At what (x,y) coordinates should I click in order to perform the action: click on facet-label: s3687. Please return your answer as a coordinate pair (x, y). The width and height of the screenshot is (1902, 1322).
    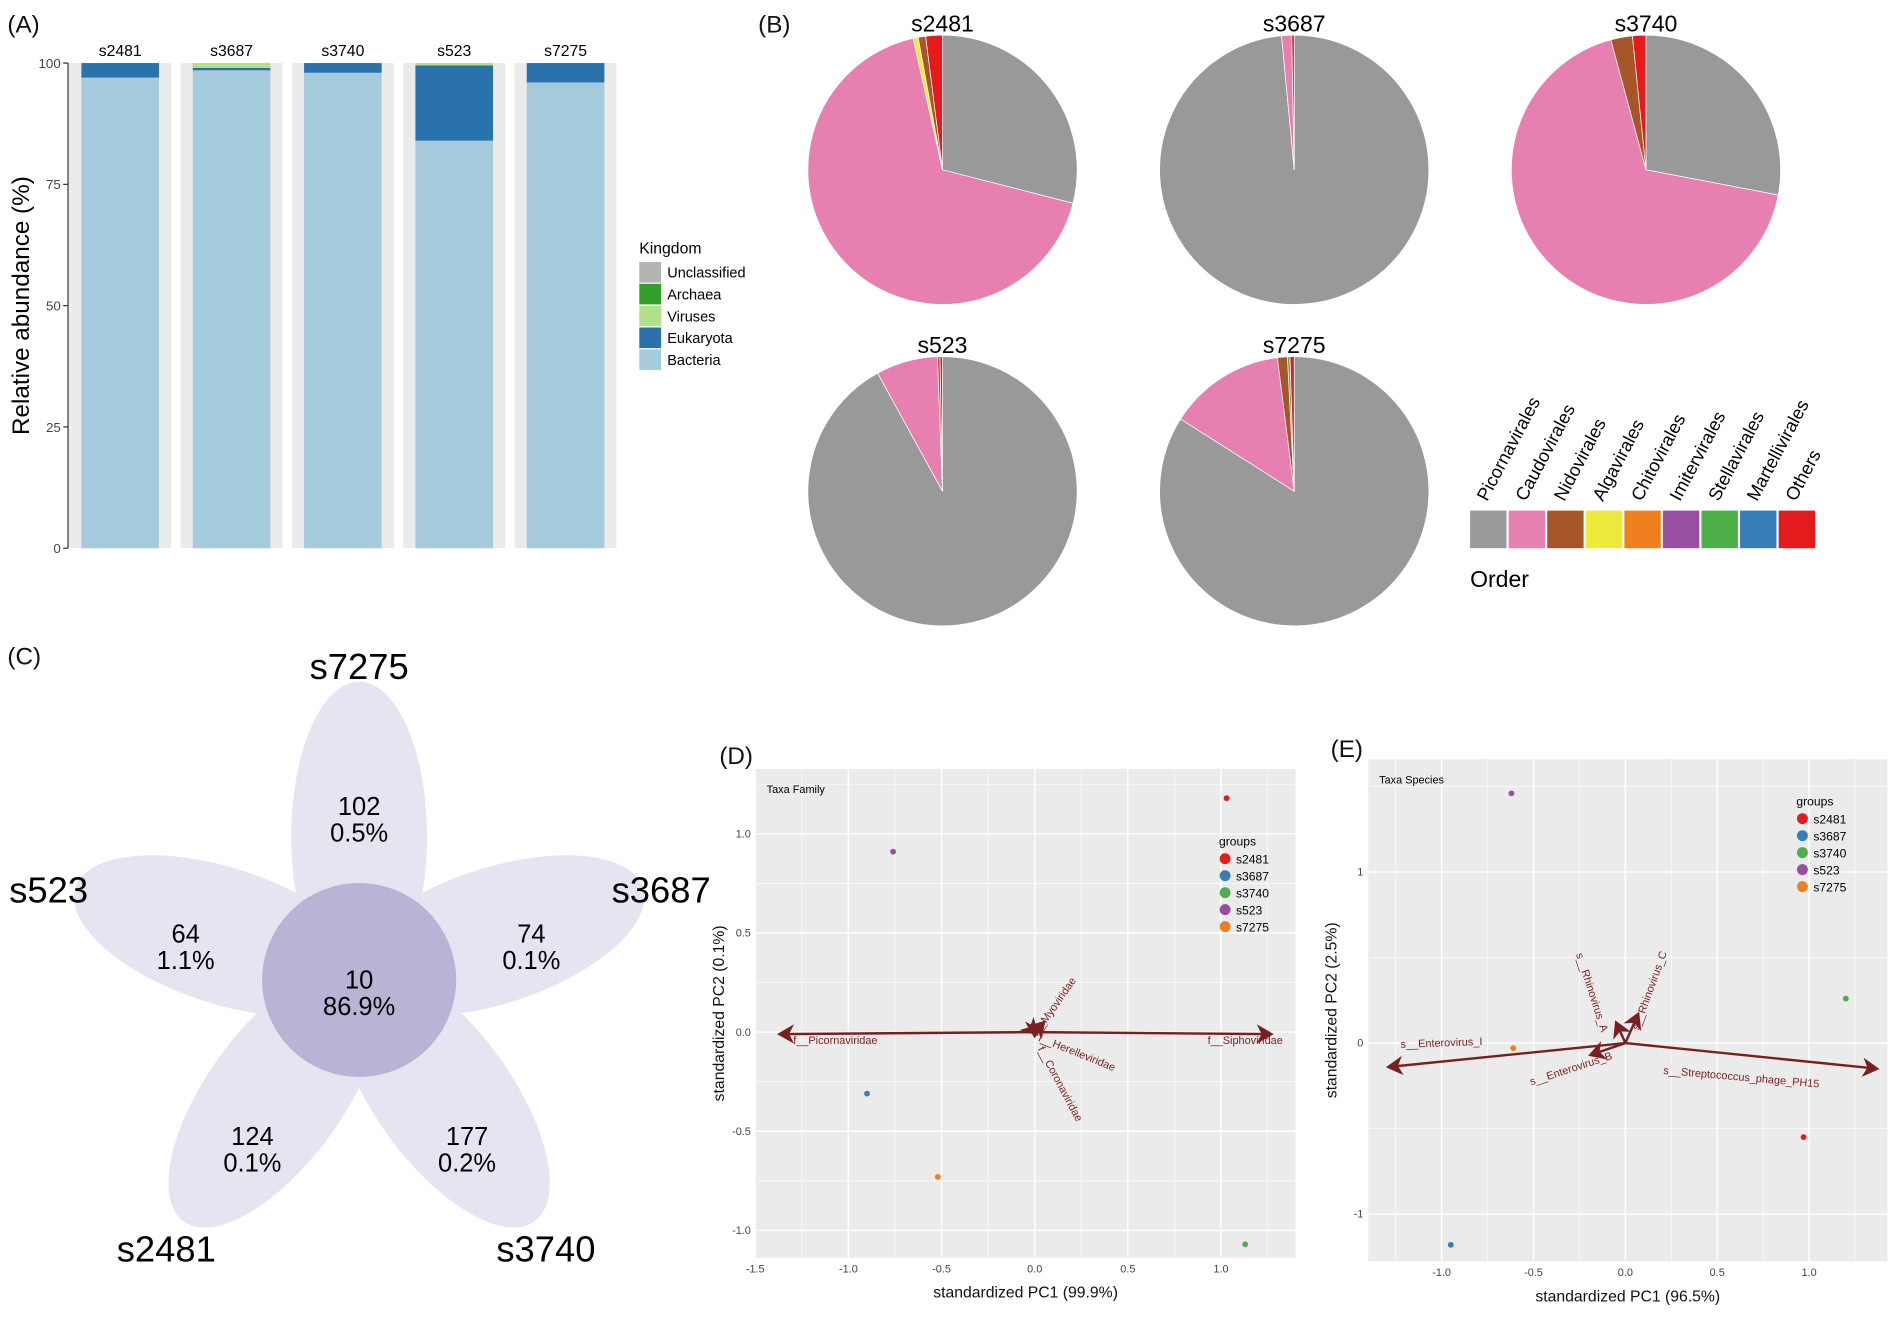
    Looking at the image, I should click on (231, 51).